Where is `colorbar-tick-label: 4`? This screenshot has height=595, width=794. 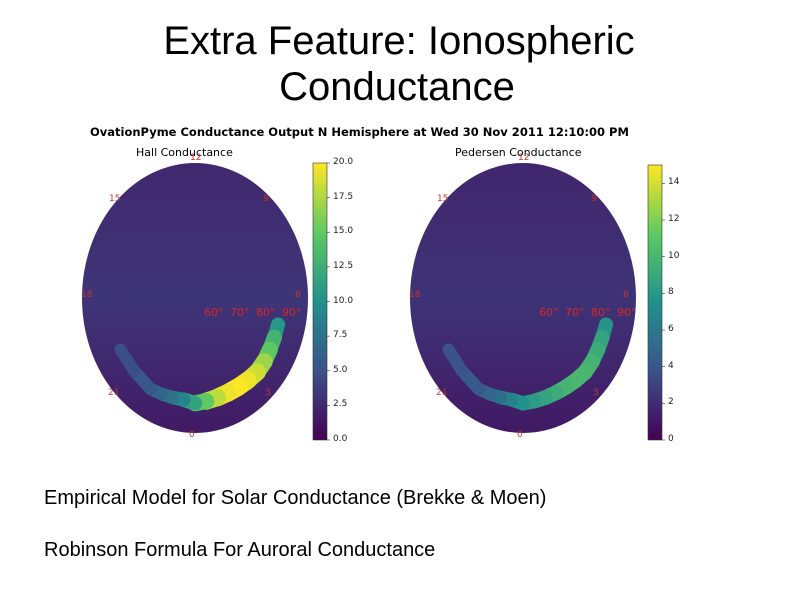 colorbar-tick-label: 4 is located at coordinates (671, 365).